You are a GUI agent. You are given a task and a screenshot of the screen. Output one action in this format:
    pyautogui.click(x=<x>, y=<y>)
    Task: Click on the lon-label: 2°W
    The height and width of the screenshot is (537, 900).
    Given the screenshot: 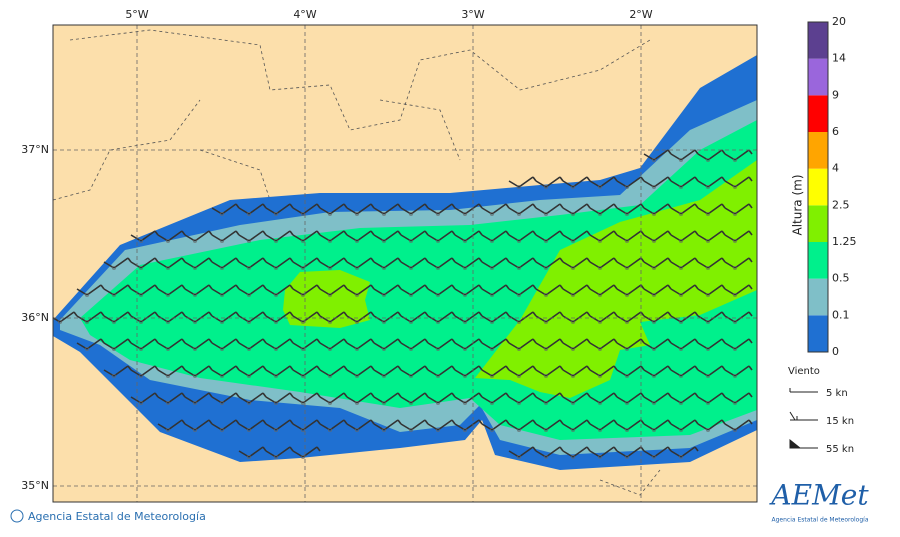 What is the action you would take?
    pyautogui.click(x=640, y=14)
    